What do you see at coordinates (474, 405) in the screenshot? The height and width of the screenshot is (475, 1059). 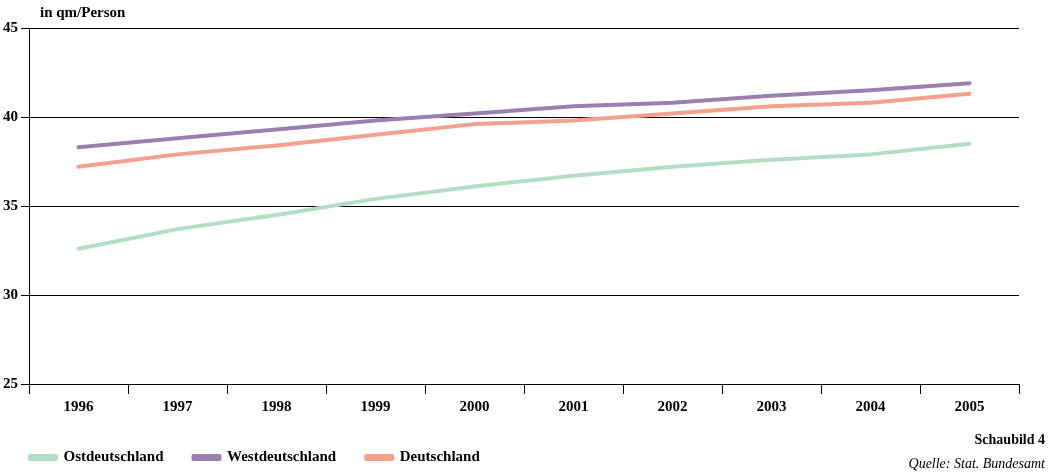 I see `x-tick-label: 2000` at bounding box center [474, 405].